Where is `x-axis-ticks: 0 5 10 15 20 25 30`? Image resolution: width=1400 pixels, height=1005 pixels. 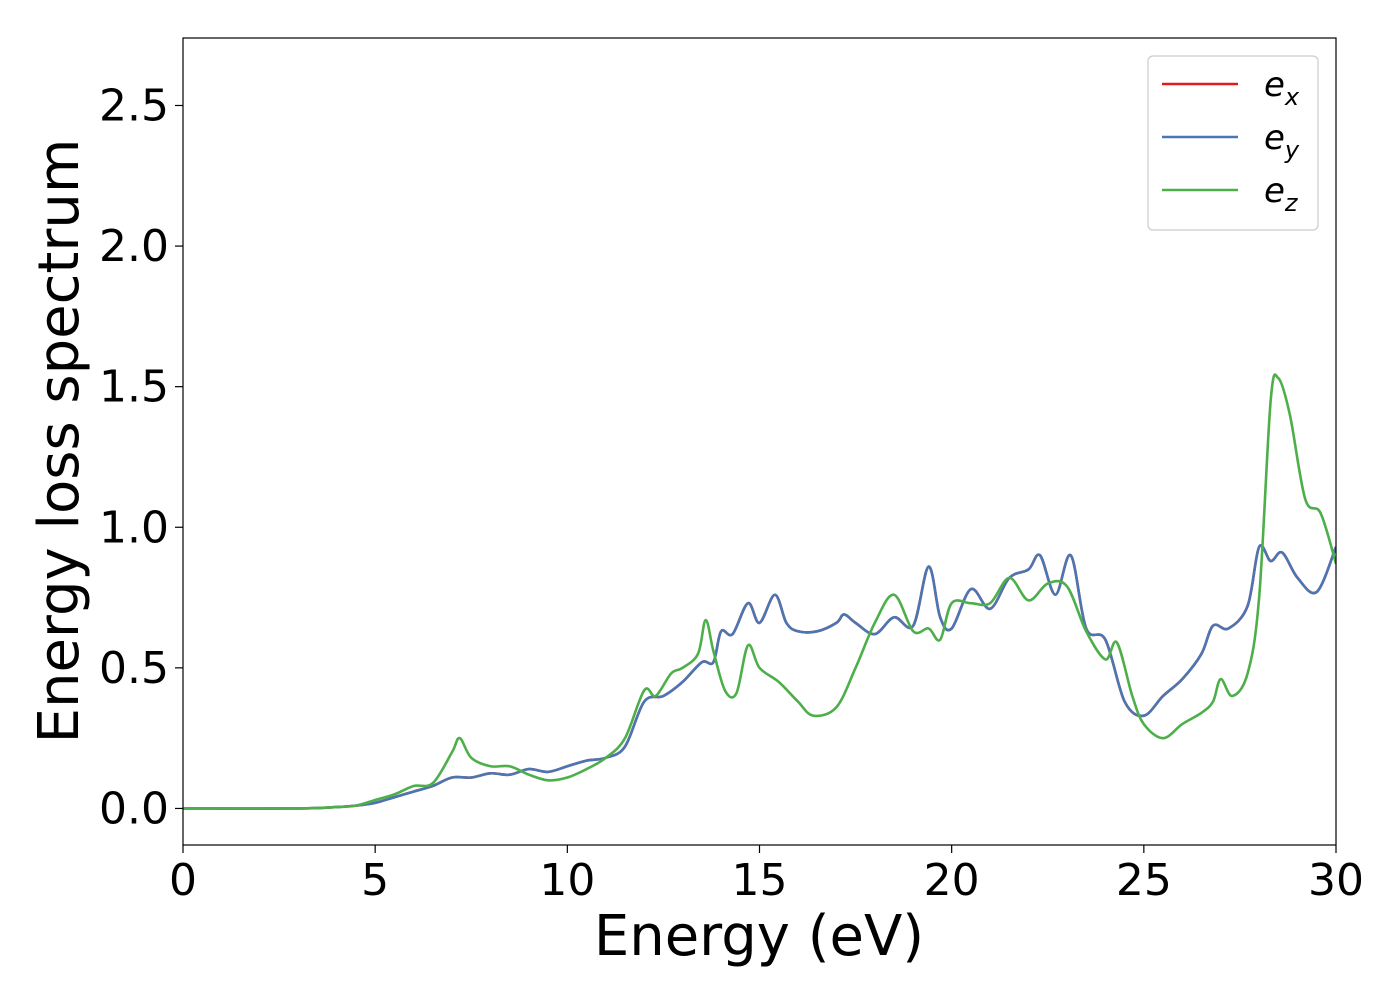
x-axis-ticks: 0 5 10 15 20 25 30 is located at coordinates (766, 875).